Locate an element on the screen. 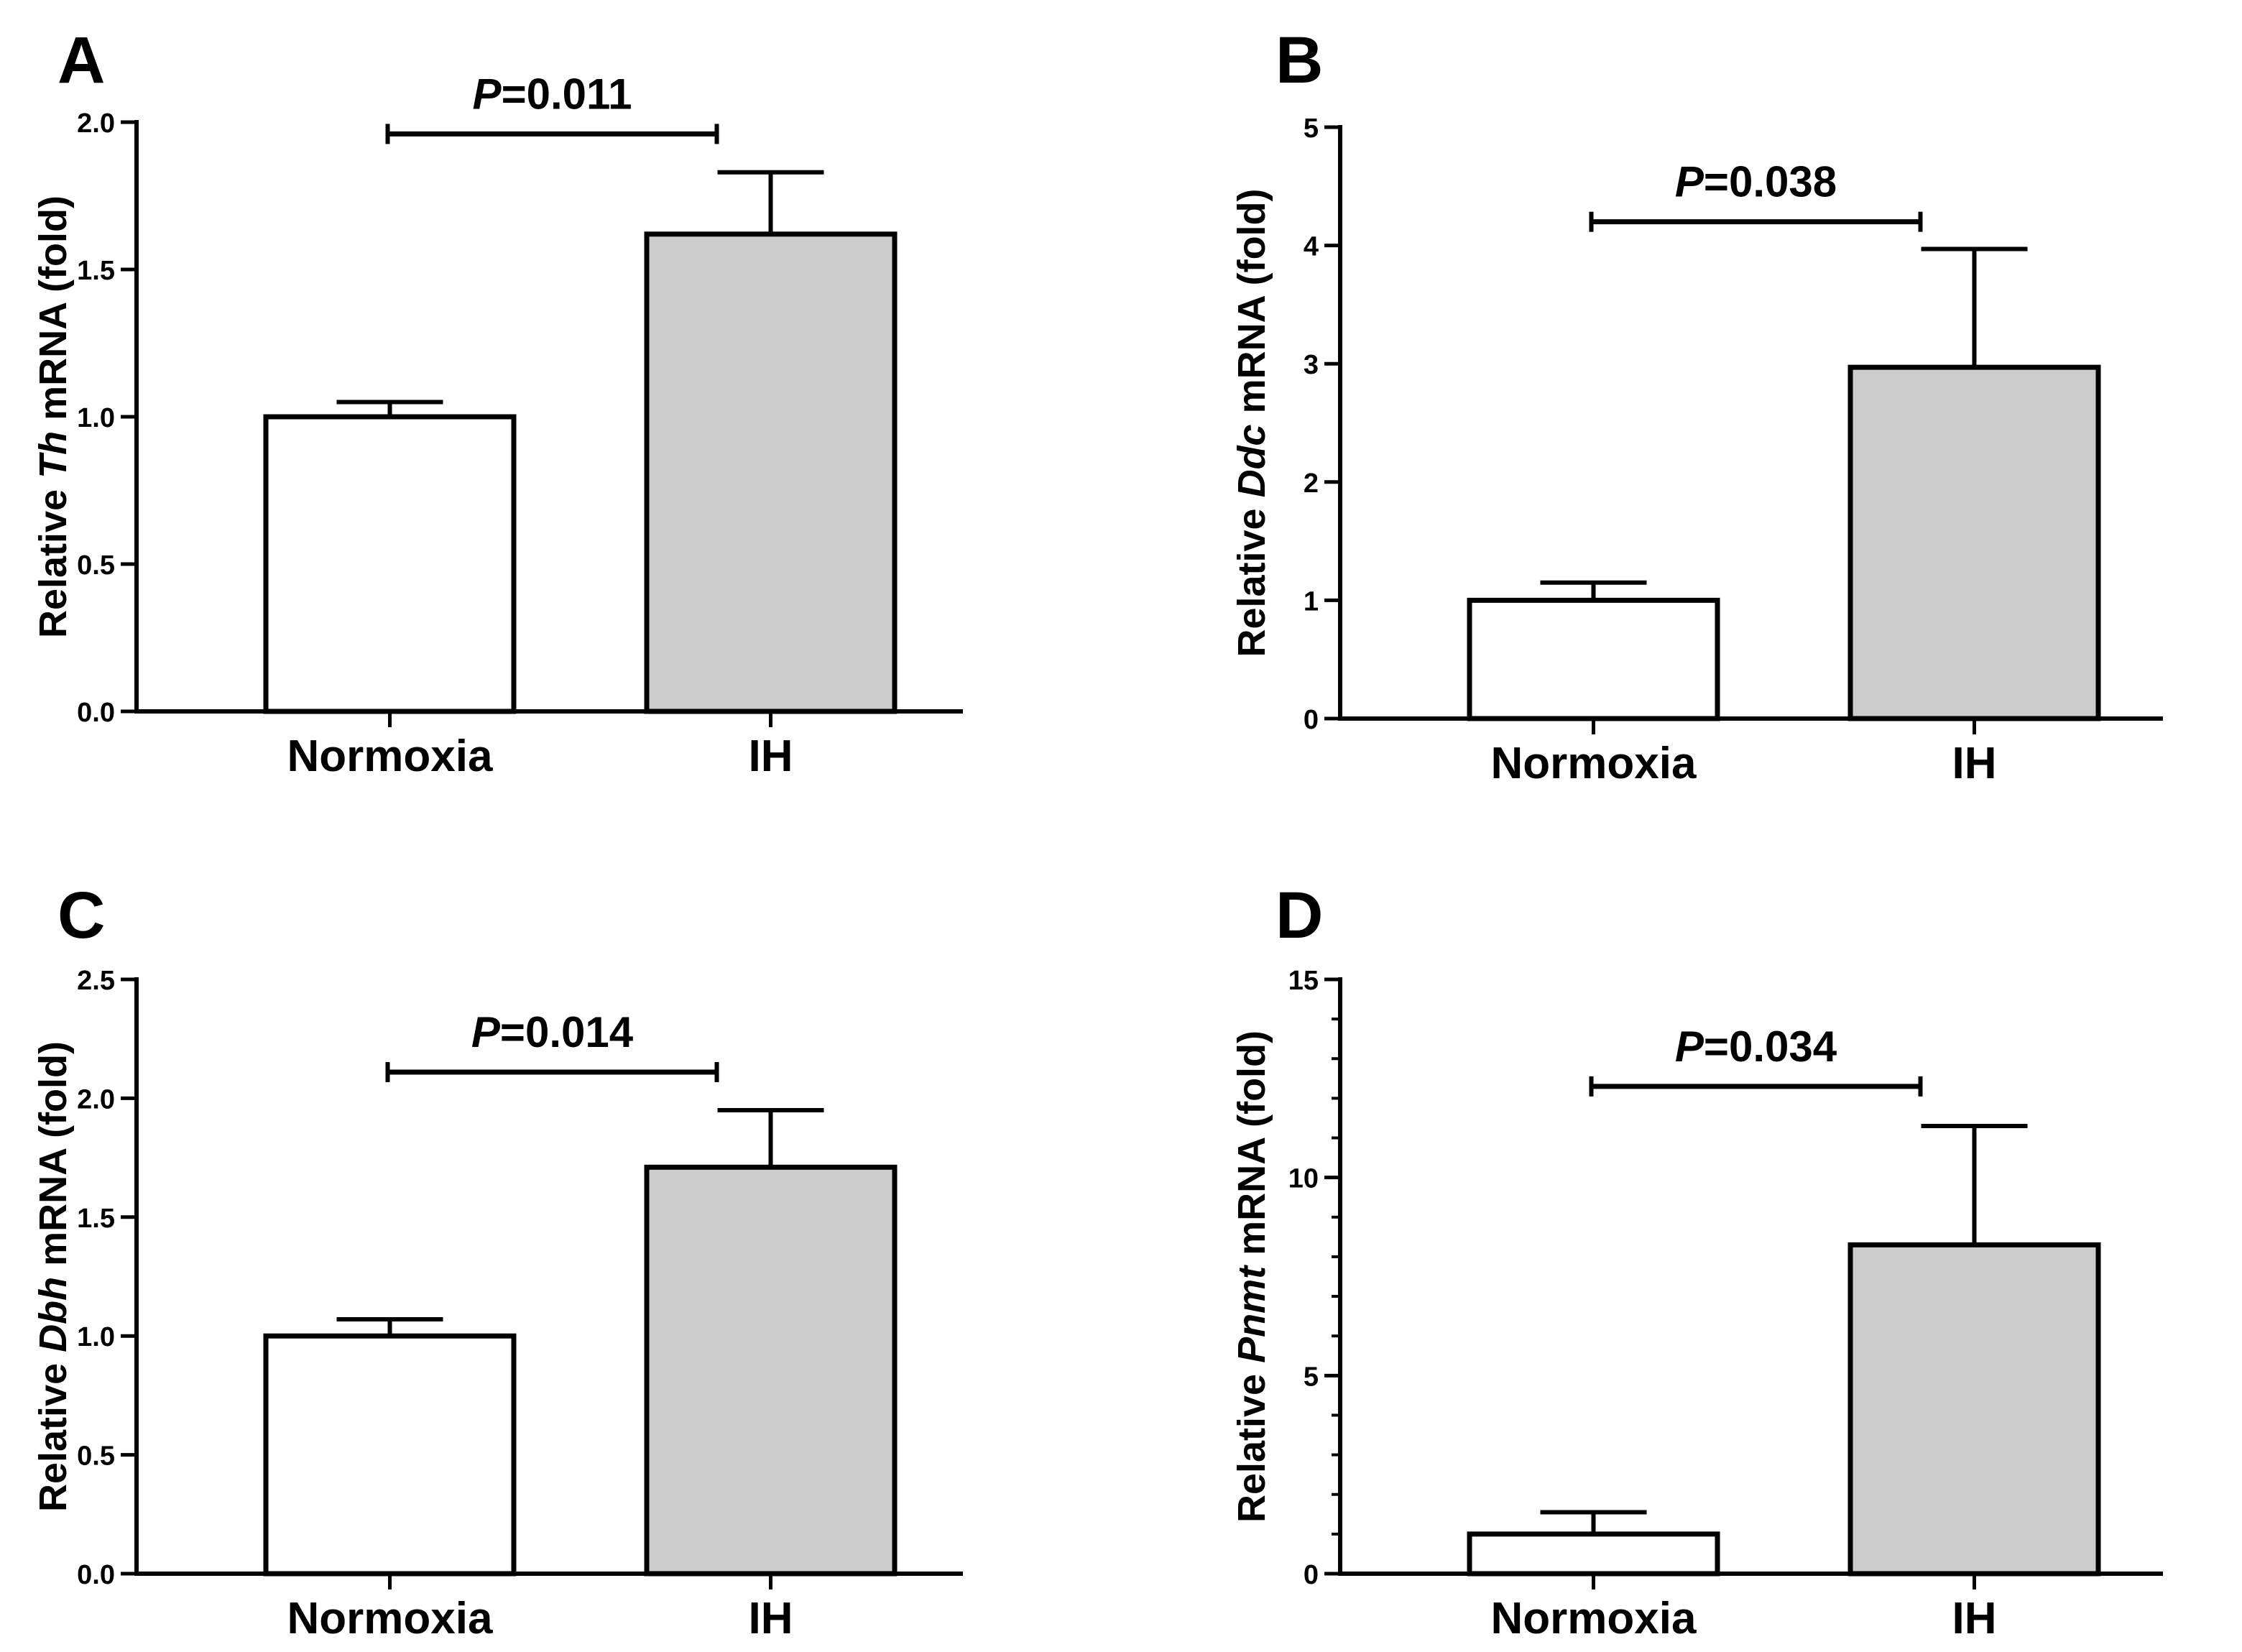  y-axis-label-gene: Dbh is located at coordinates (53, 1314).